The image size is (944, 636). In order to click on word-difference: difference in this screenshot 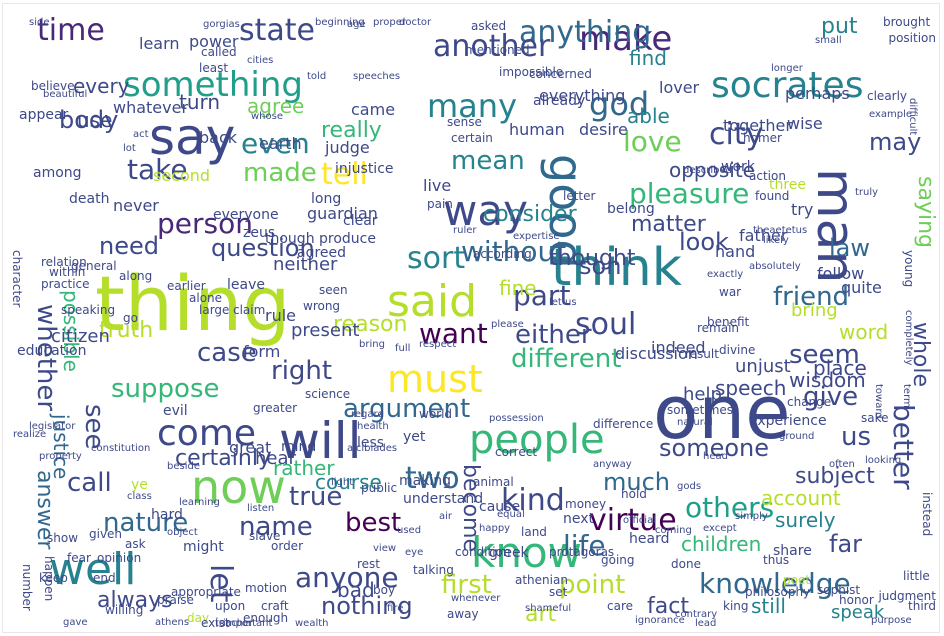, I will do `click(623, 424)`.